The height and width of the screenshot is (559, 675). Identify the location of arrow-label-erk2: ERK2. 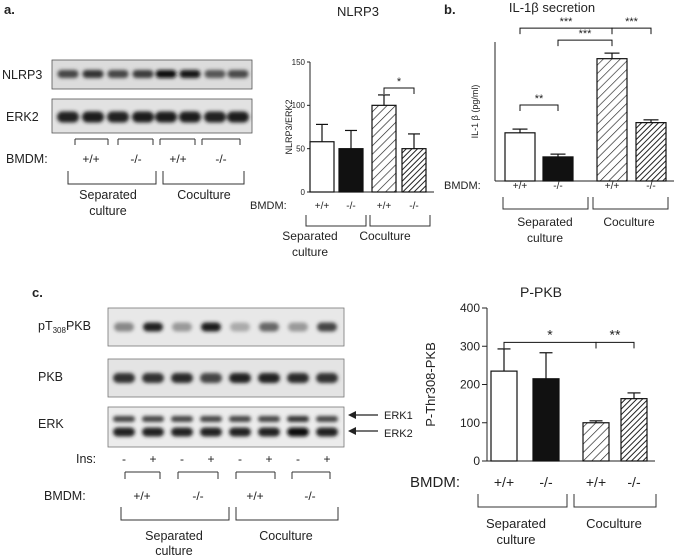
(398, 434).